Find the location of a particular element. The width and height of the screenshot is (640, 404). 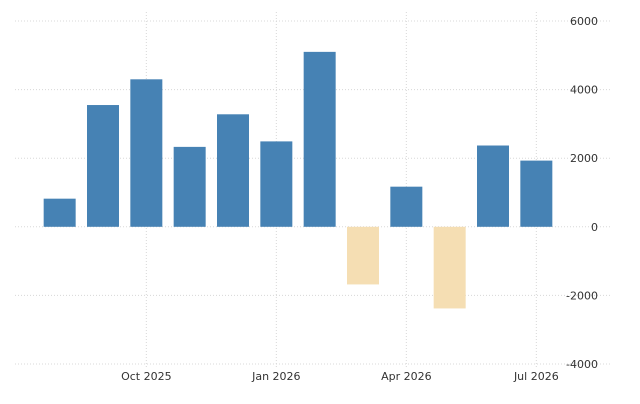

y-tick-label: -4000 is located at coordinates (582, 364).